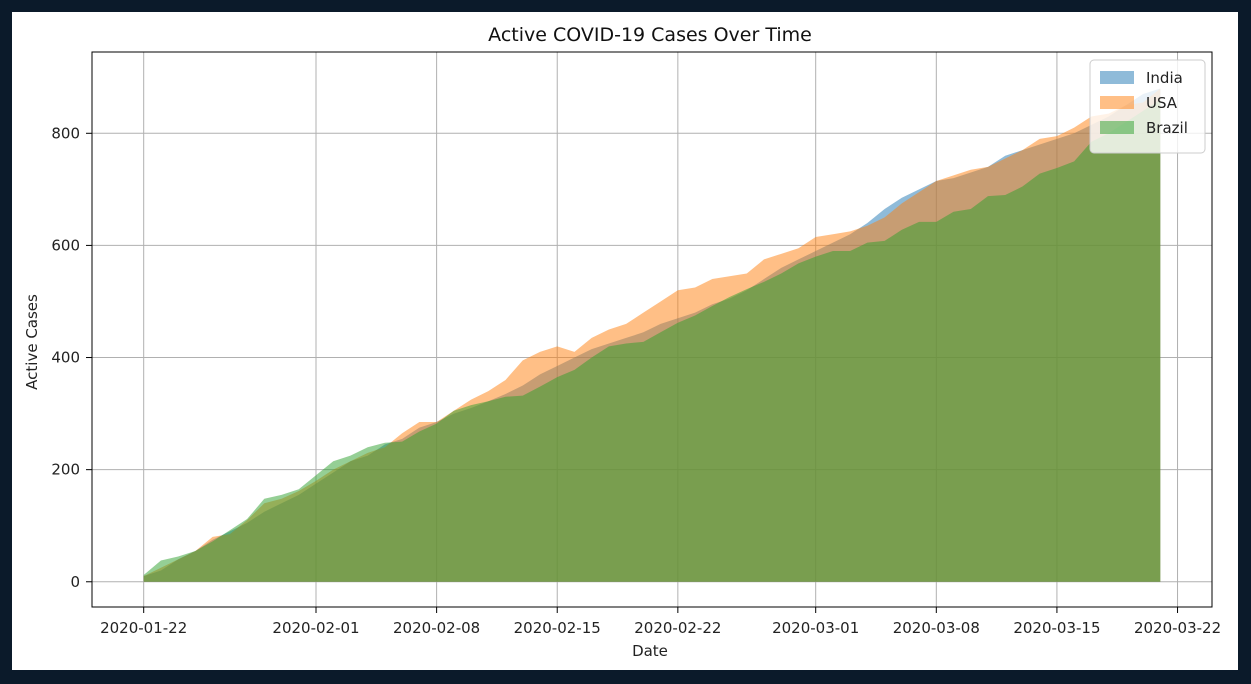 This screenshot has width=1251, height=684. Describe the element at coordinates (677, 628) in the screenshot. I see `x-tick-label: 2020-02-22` at that location.